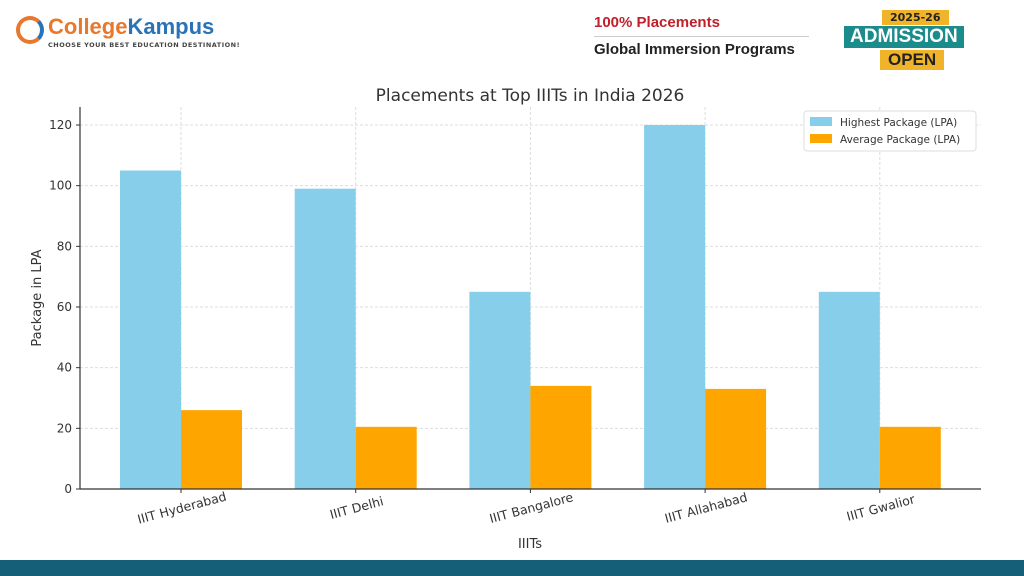 Image resolution: width=1024 pixels, height=576 pixels. Describe the element at coordinates (915, 17) in the screenshot. I see `badge-year: 2025-26` at that location.